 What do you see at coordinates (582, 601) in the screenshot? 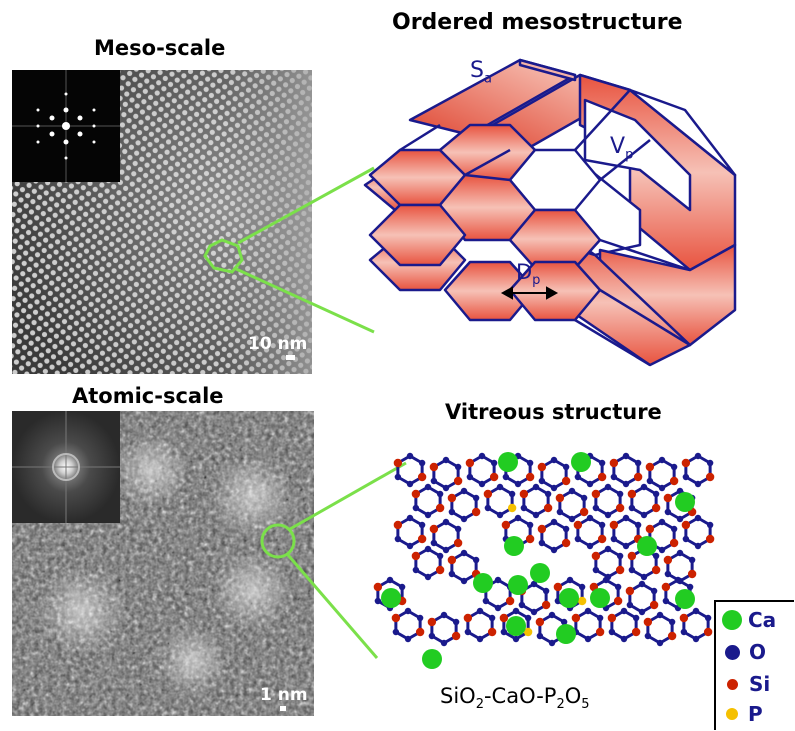
I see `phosphorus-atom` at bounding box center [582, 601].